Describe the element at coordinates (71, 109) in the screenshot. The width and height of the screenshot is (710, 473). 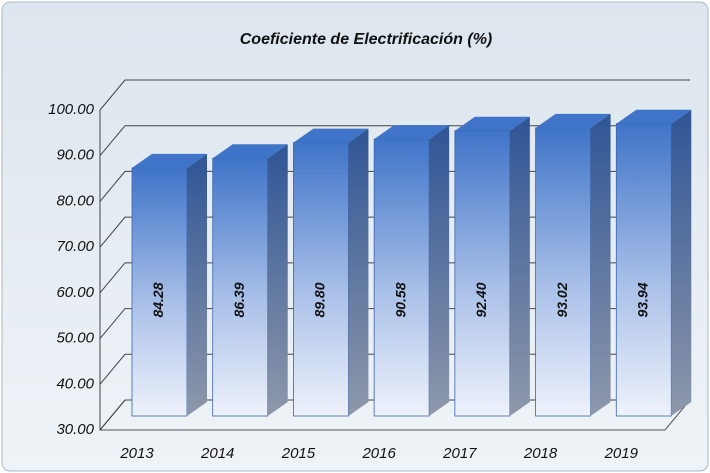
I see `y-tick-label: 100.00` at that location.